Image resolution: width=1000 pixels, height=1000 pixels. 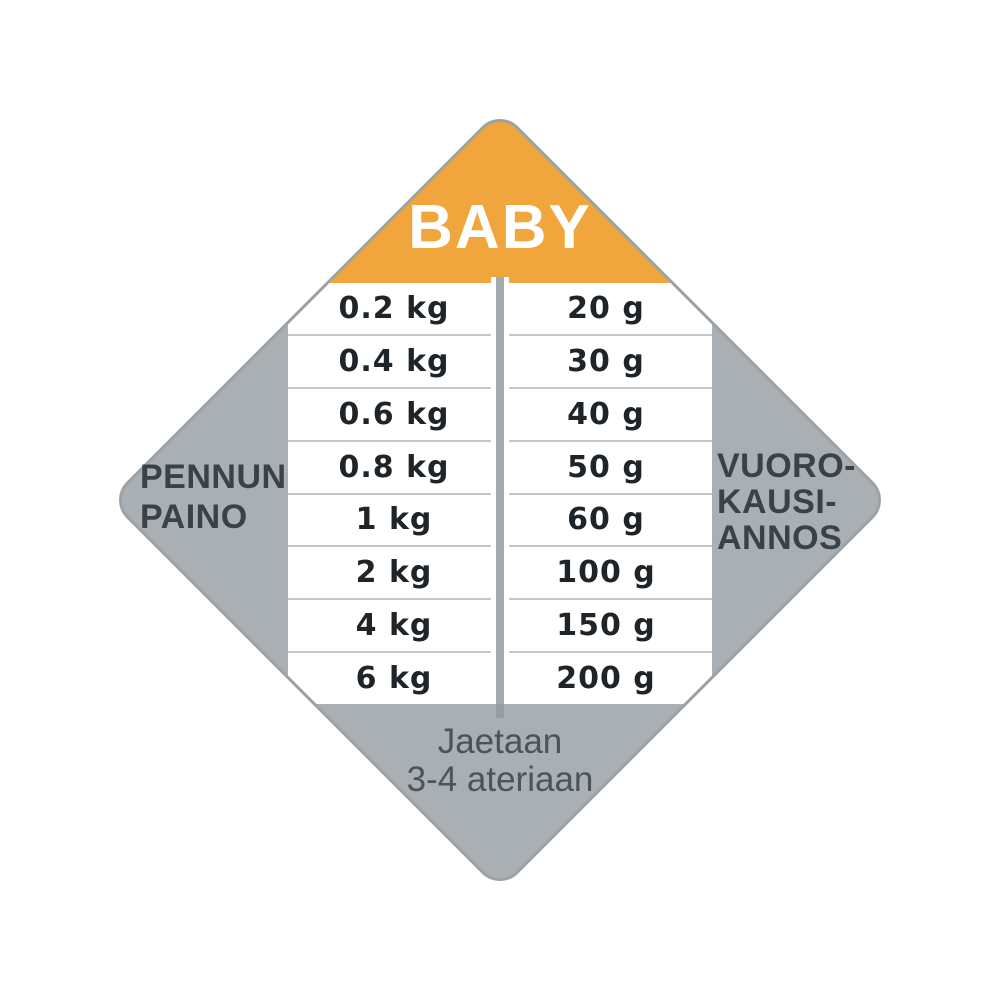 What do you see at coordinates (213, 497) in the screenshot?
I see `puppy-weight-label: PENNUN PAINO` at bounding box center [213, 497].